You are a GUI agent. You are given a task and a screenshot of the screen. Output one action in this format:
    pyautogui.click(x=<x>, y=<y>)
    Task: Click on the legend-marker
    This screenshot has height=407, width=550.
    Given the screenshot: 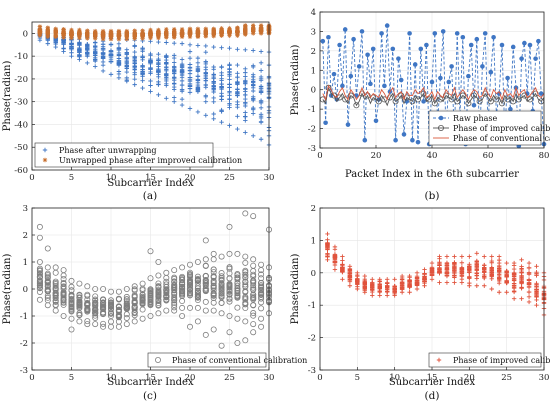 What is the action you would take?
    pyautogui.click(x=45, y=160)
    